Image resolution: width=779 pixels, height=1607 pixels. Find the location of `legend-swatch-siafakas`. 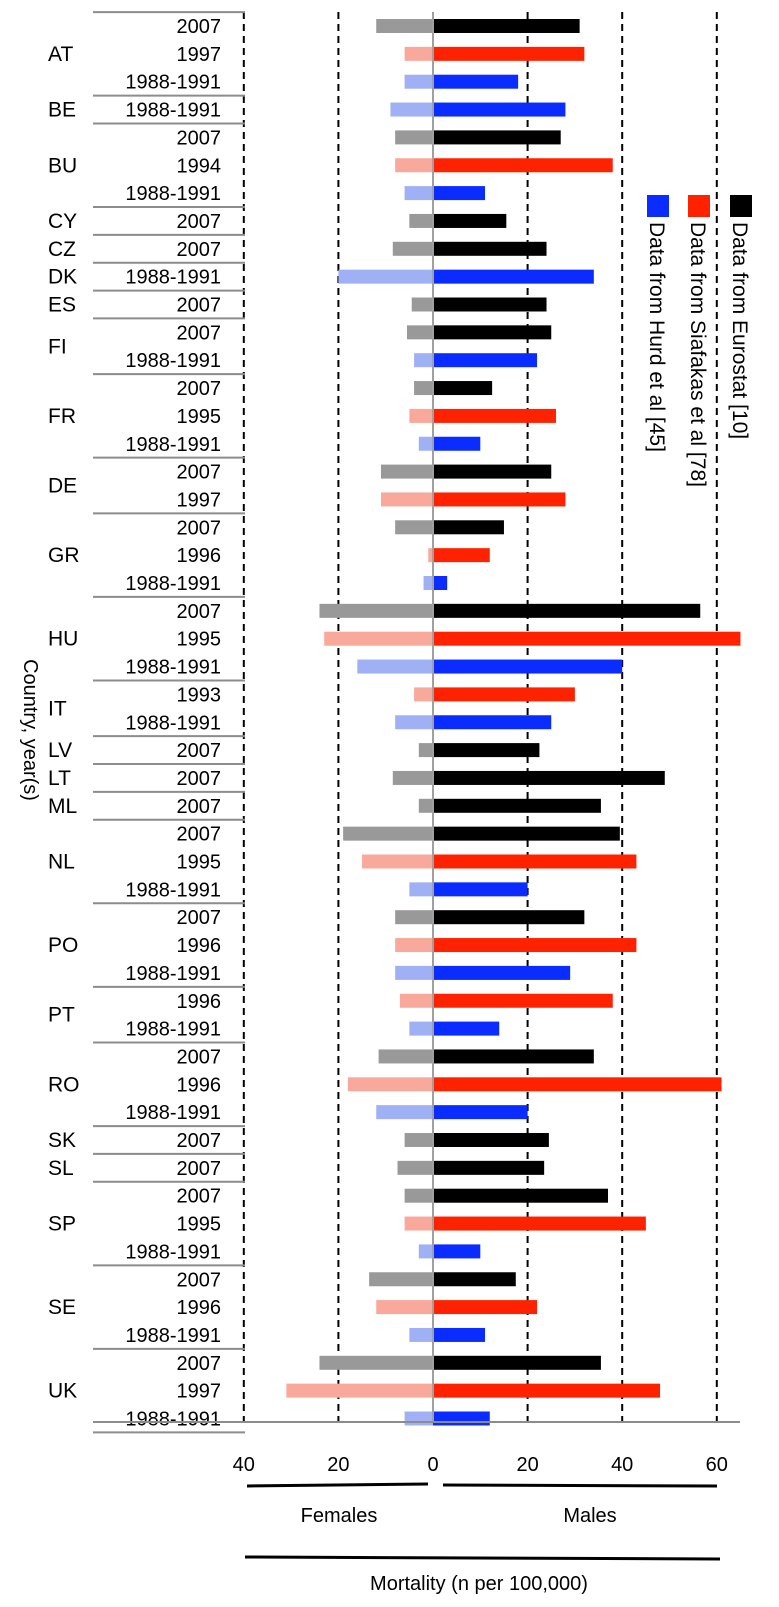

legend-swatch-siafakas is located at coordinates (699, 206).